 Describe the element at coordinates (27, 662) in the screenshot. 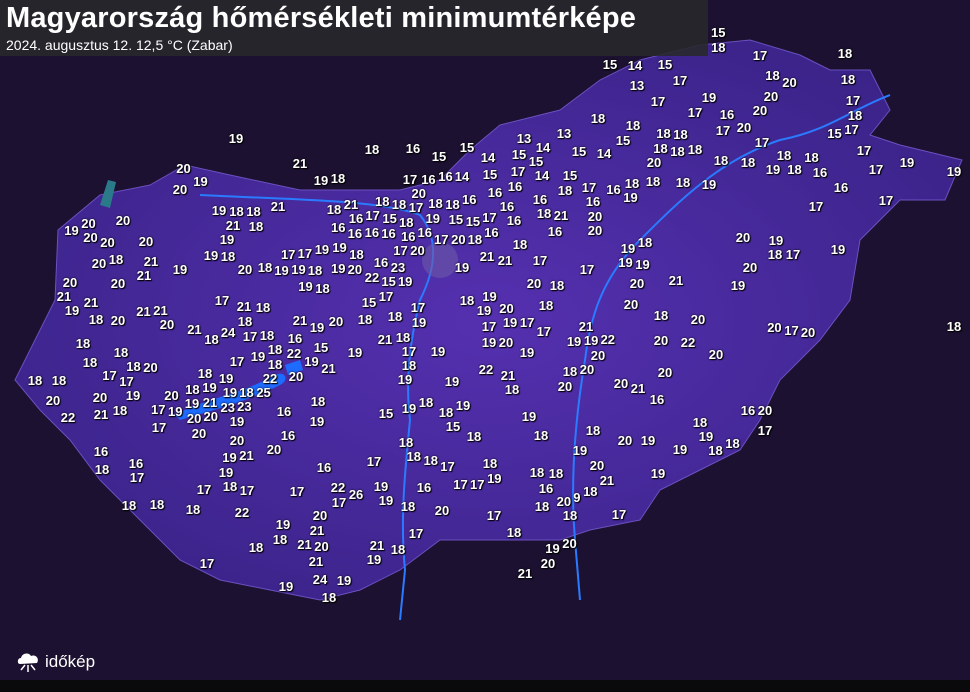

I see `cloud-sun-icon` at that location.